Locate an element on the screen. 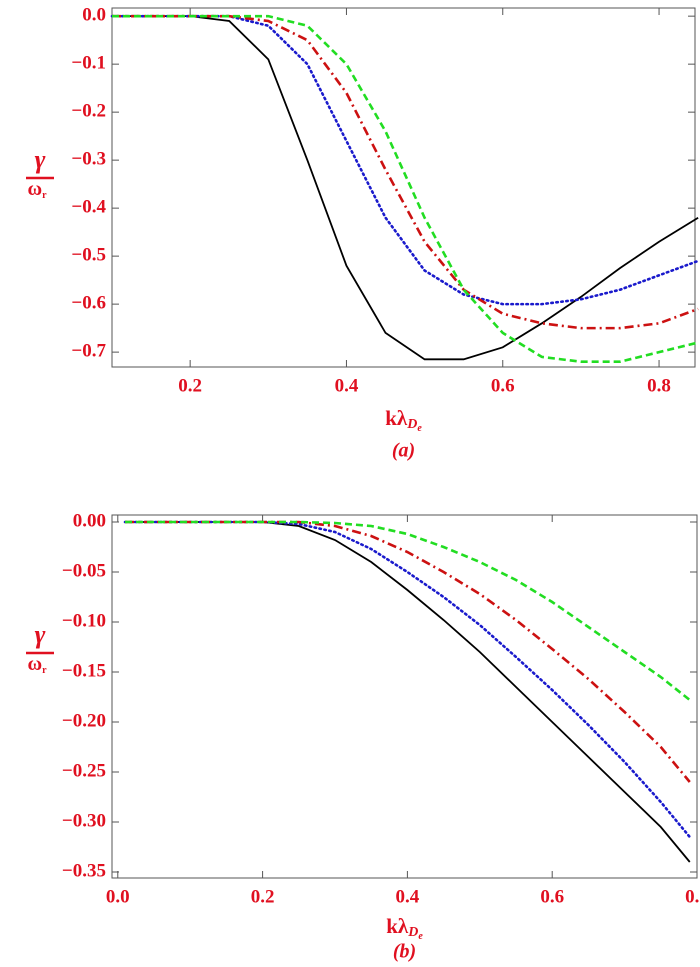  y-tick-label: −0.1 is located at coordinates (88, 63).